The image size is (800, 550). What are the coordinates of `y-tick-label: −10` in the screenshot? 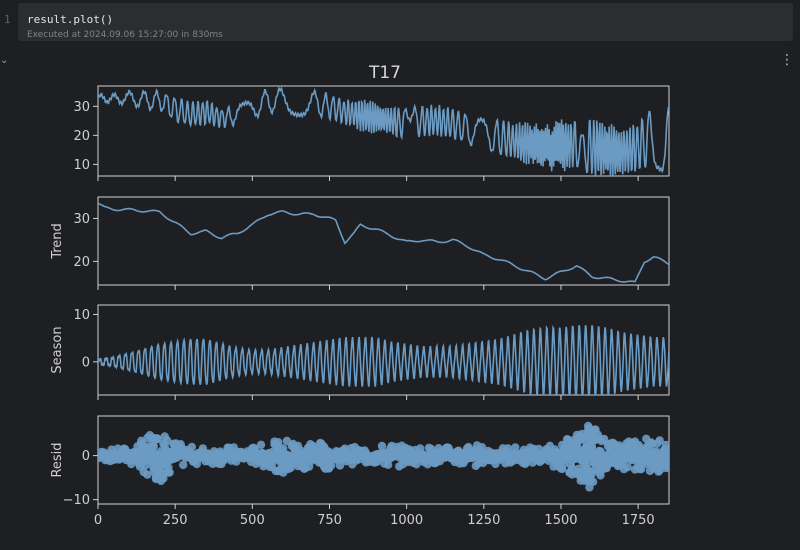 It's located at (76, 500).